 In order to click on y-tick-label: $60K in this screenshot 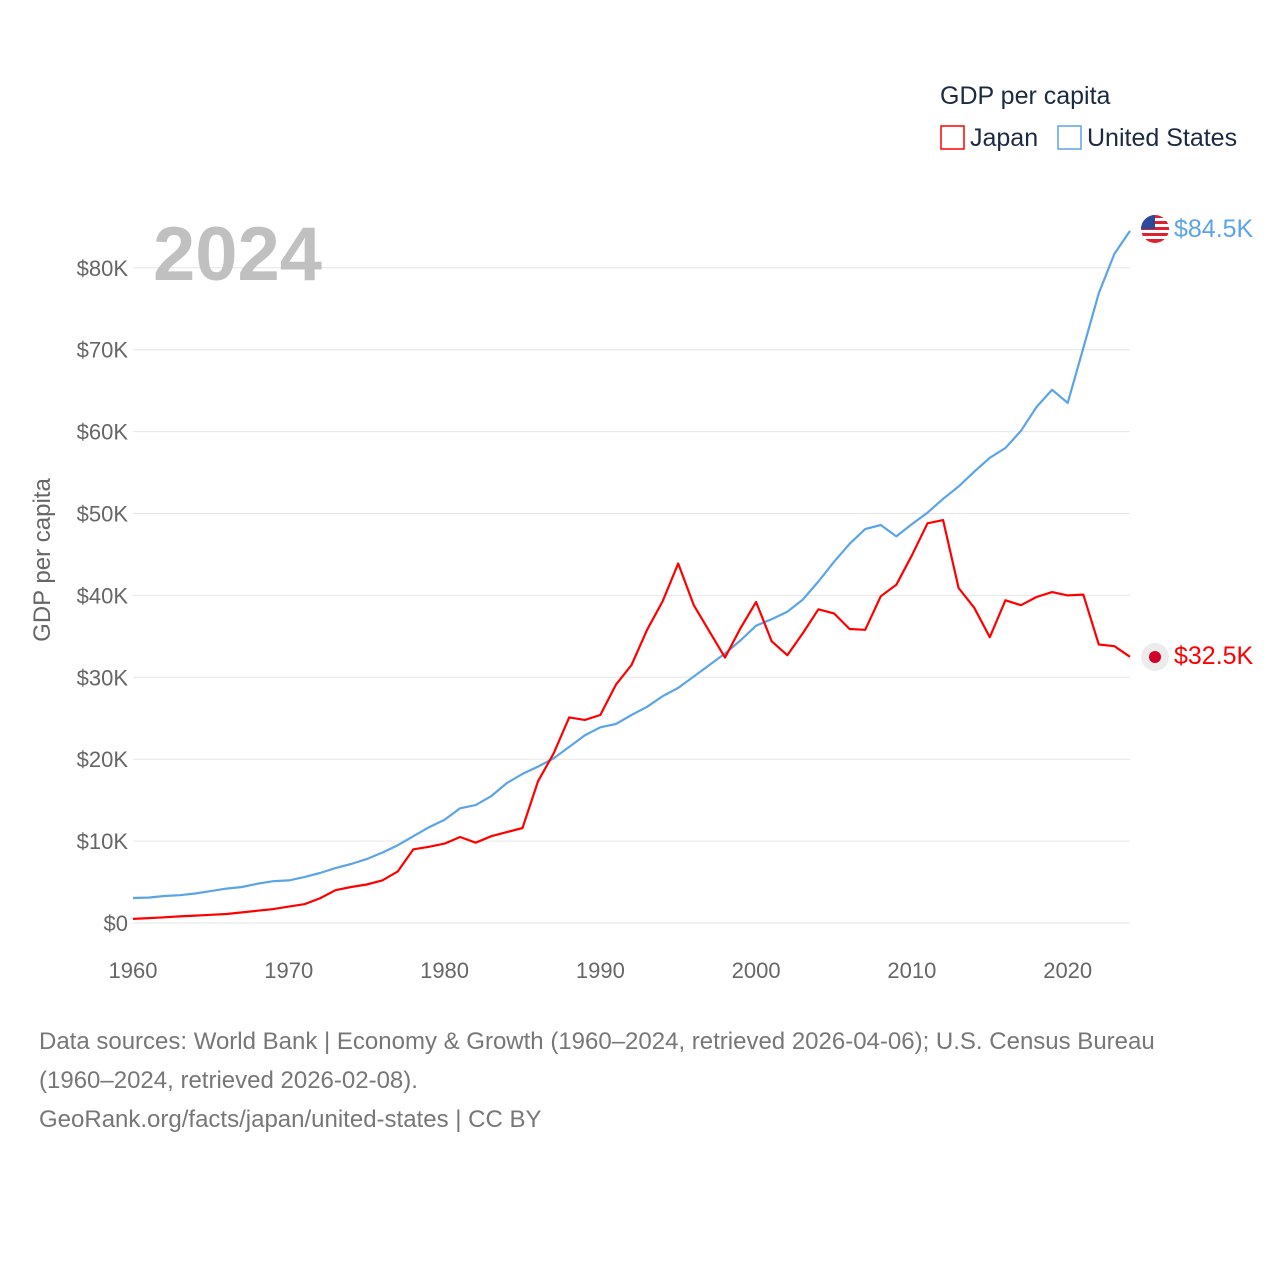, I will do `click(103, 432)`.